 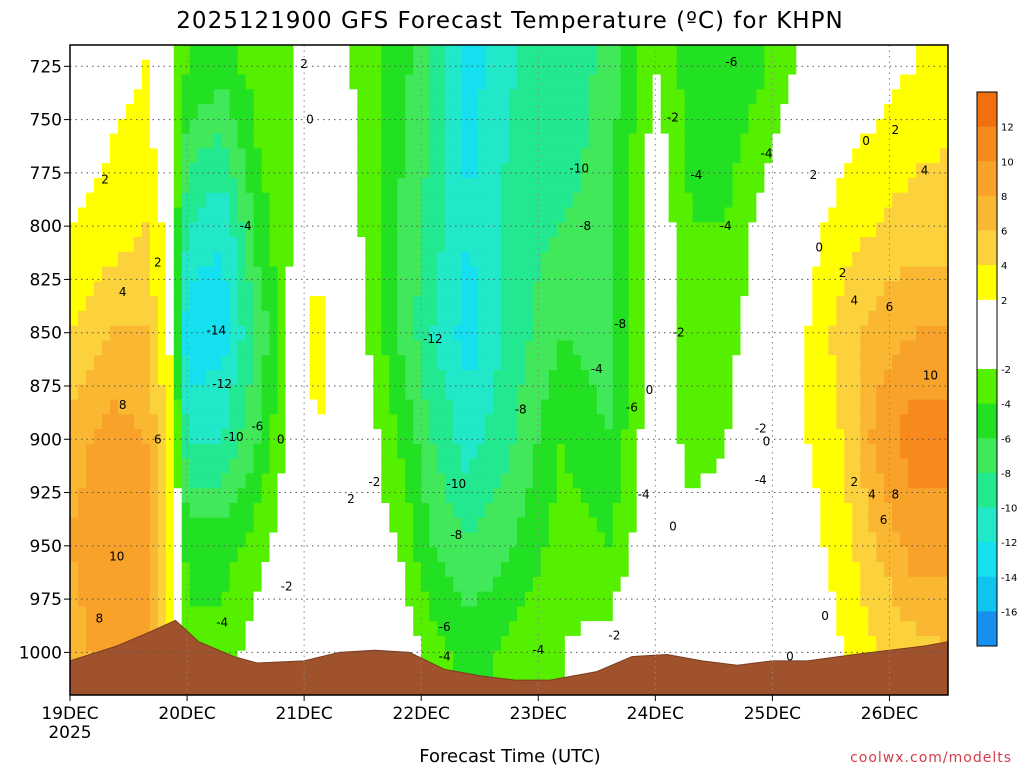 I want to click on y-tick-label: 750, so click(x=46, y=121).